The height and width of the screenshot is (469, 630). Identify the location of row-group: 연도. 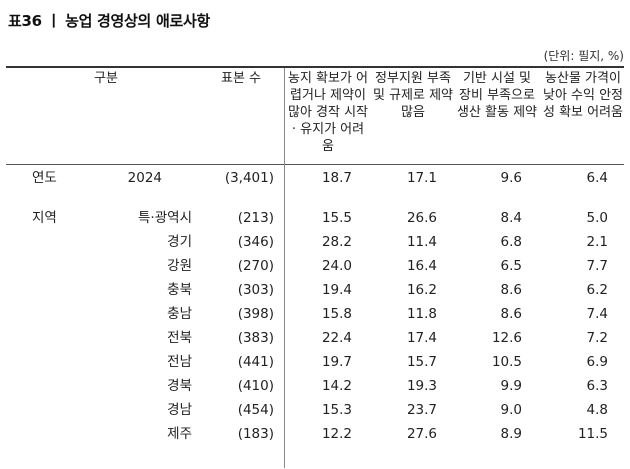
(44, 178).